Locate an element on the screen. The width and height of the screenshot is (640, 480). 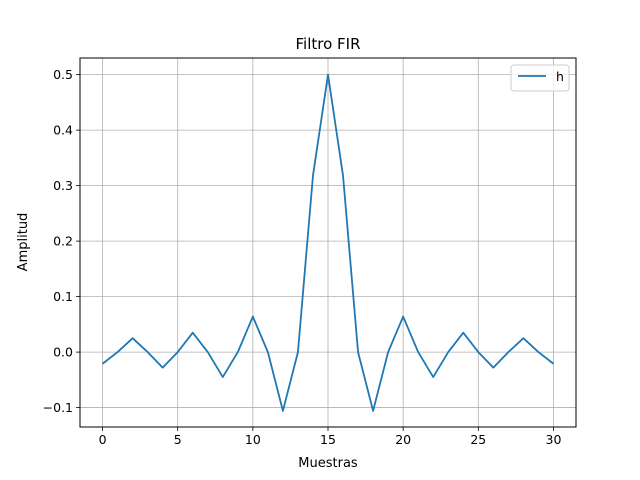
y-tick-label: −0.1 is located at coordinates (58, 407).